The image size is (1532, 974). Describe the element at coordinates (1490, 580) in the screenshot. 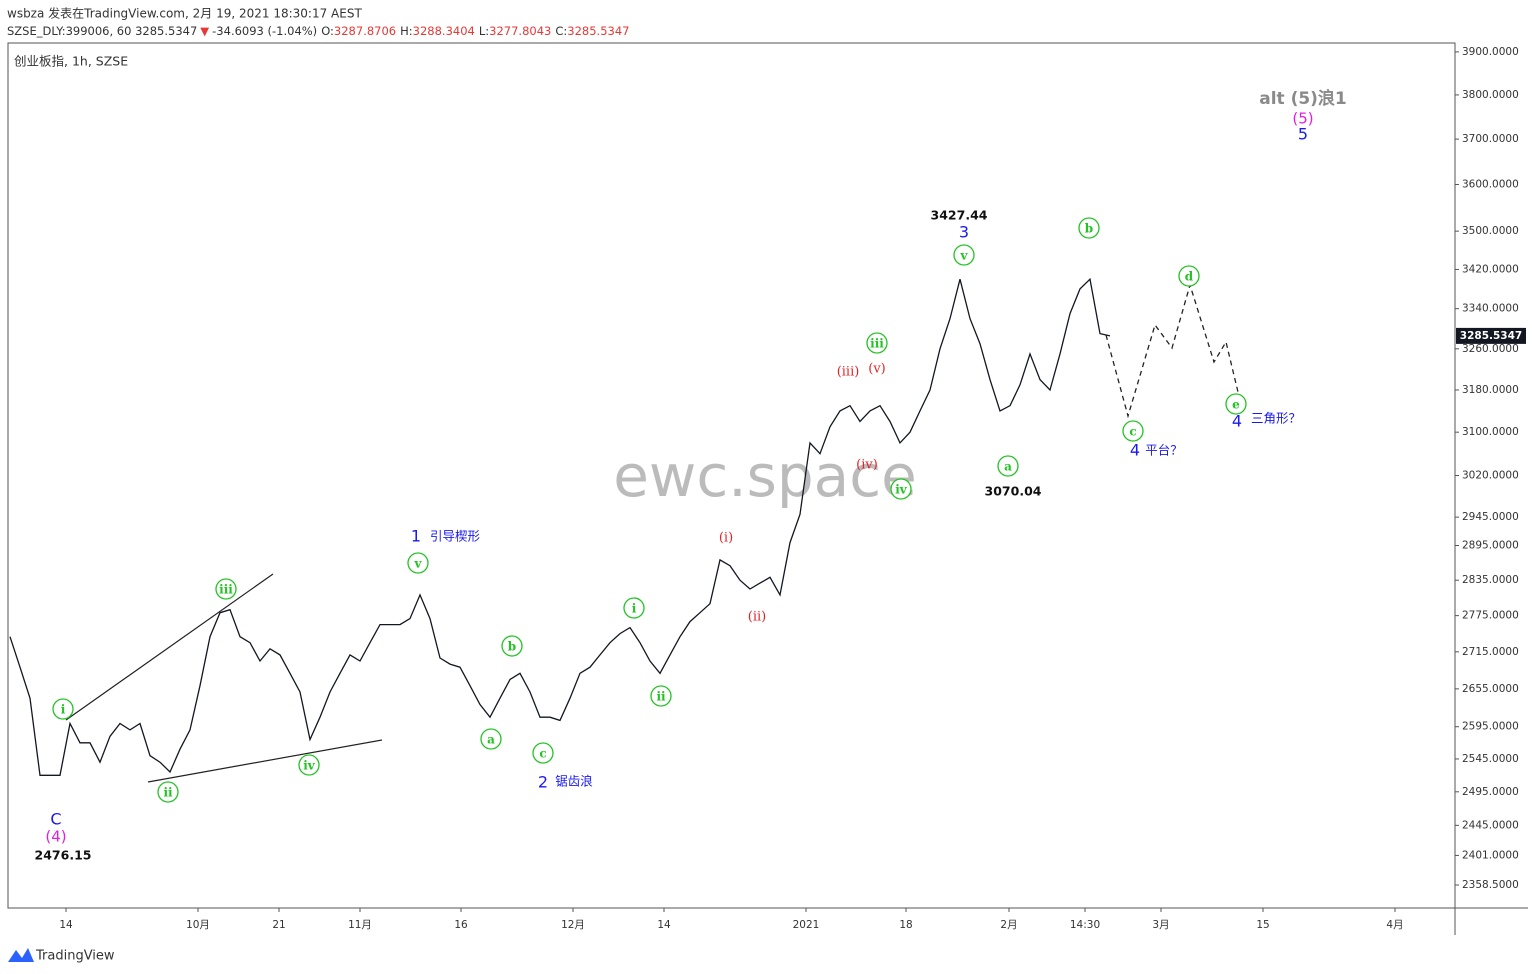

I see `y-tick-label: 2835.0000` at that location.